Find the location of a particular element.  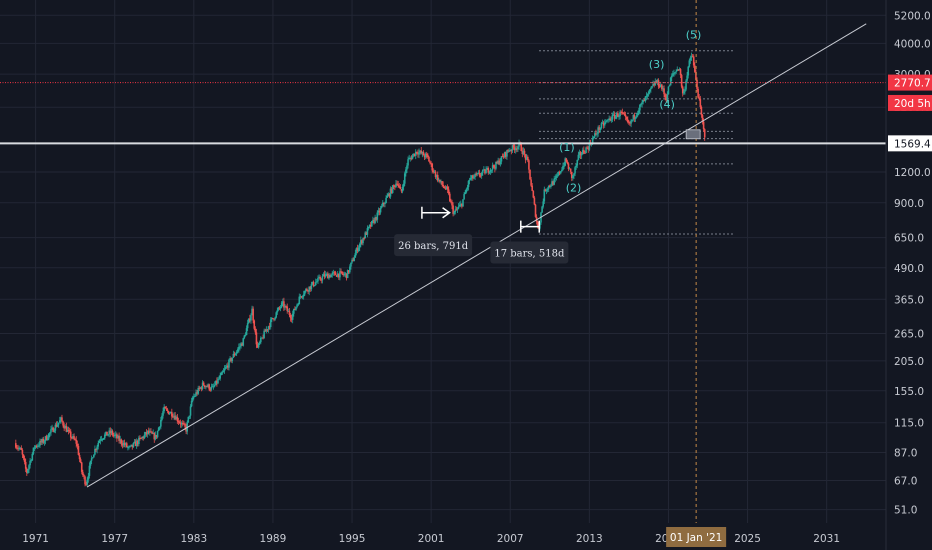

fib-retracement is located at coordinates (637, 142).